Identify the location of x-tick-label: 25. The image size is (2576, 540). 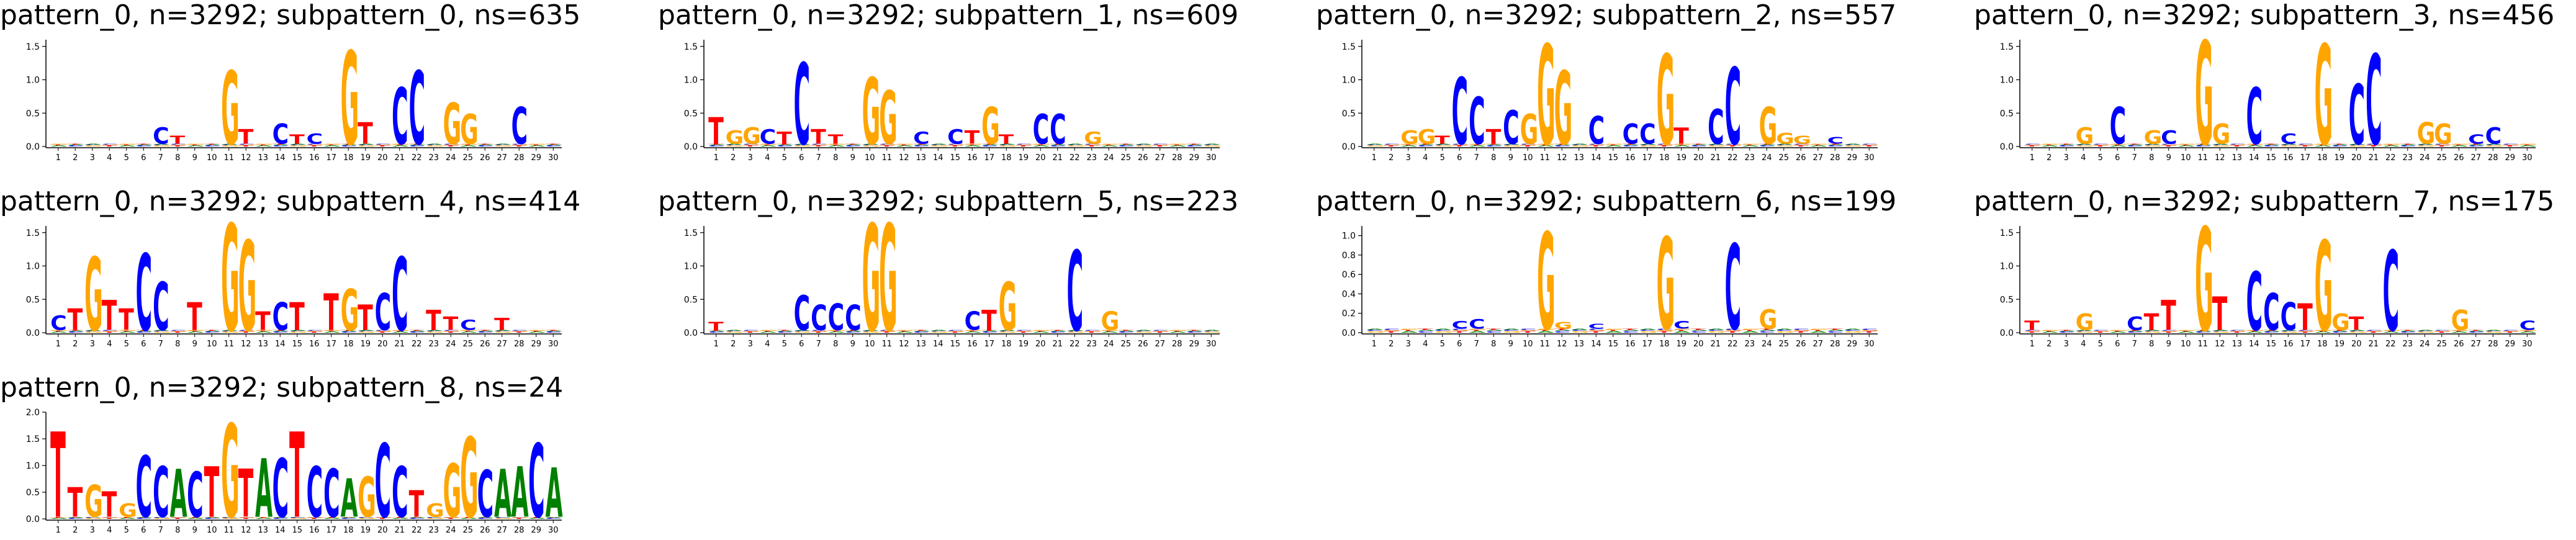
(2441, 158).